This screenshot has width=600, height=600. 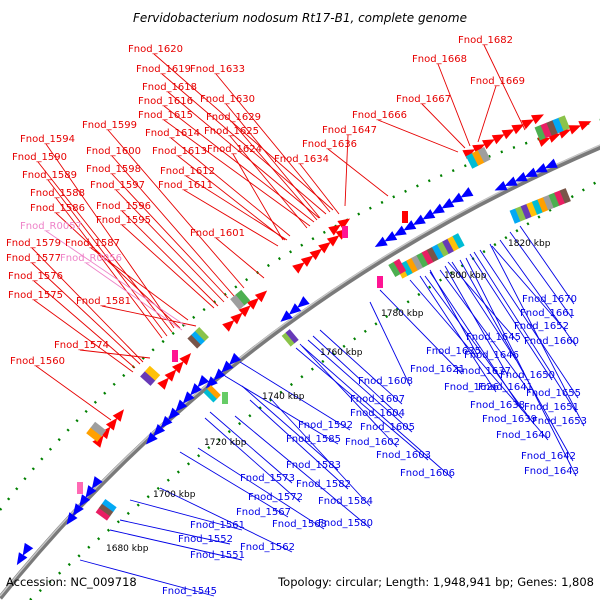 I want to click on reverse-gene-label-fnod-1603: Fnod_1603, so click(x=403, y=455).